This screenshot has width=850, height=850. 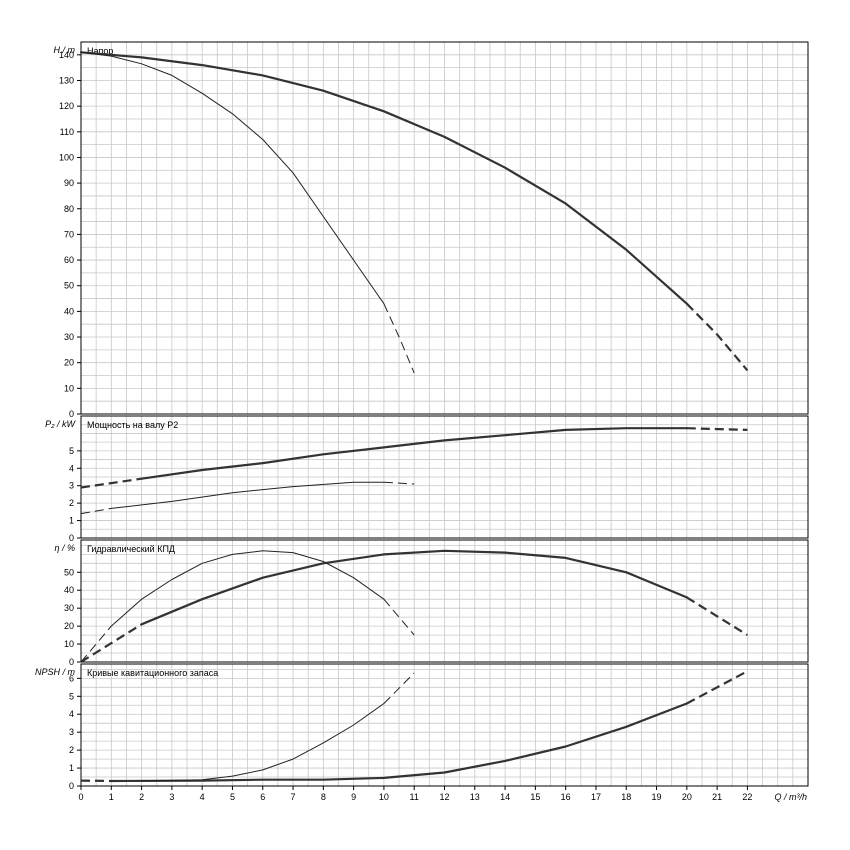 I want to click on x-tick-label: 14, so click(x=505, y=797).